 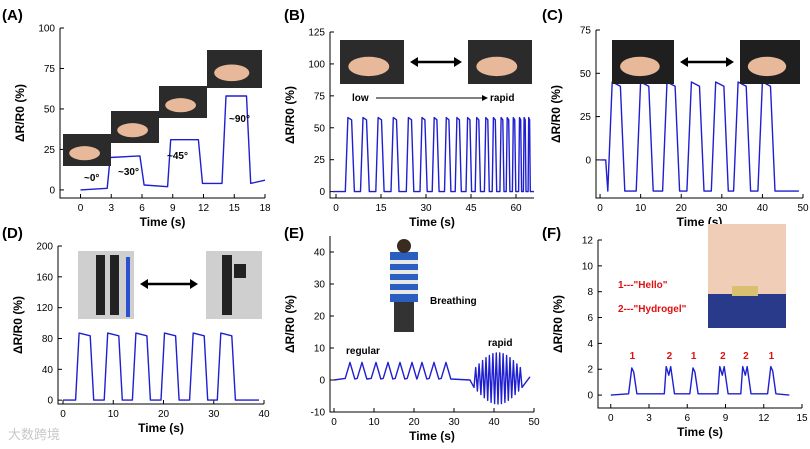 I want to click on panel-label-f: (F), so click(x=551, y=233).